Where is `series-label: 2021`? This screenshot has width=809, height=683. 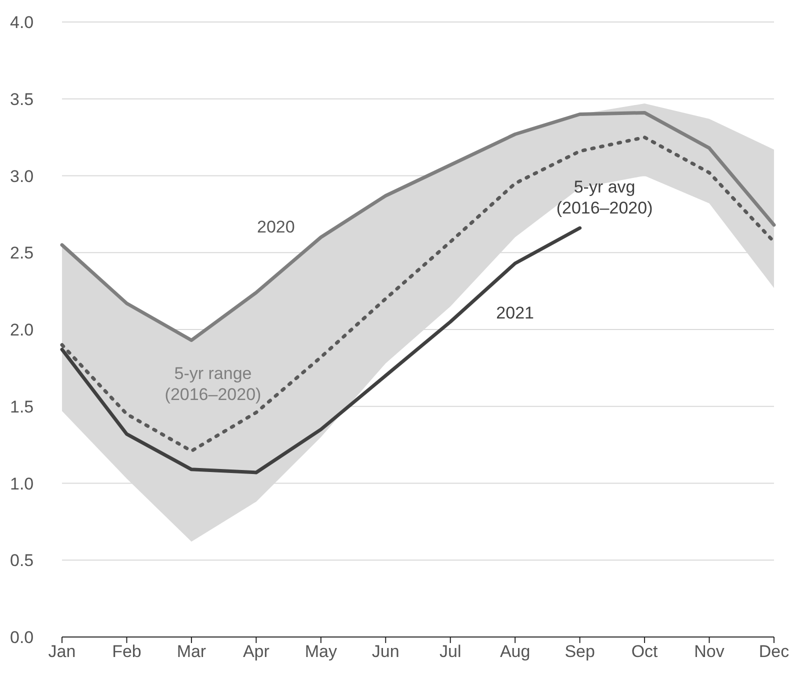
series-label: 2021 is located at coordinates (515, 312).